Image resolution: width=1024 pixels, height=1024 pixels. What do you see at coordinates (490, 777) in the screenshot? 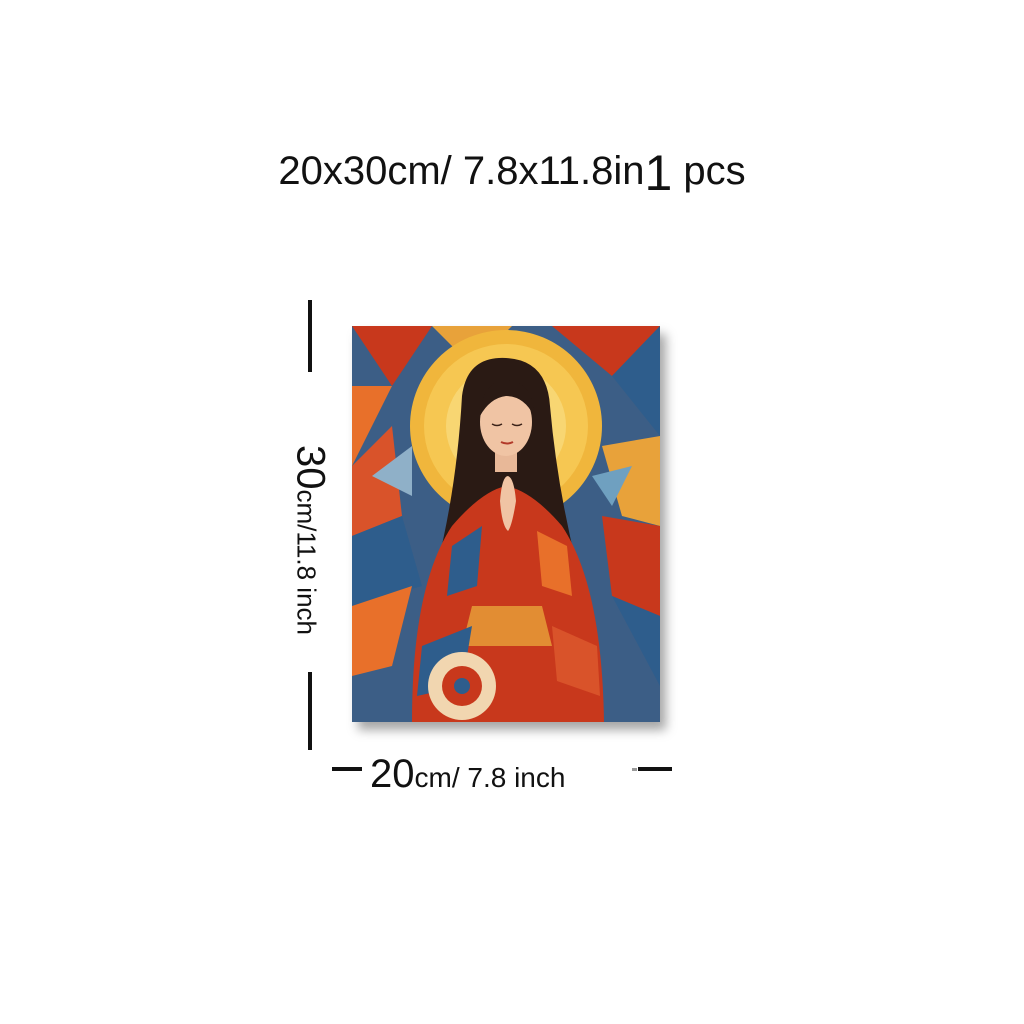
I see `width-unit-text: cm/ 7.8 inch` at bounding box center [490, 777].